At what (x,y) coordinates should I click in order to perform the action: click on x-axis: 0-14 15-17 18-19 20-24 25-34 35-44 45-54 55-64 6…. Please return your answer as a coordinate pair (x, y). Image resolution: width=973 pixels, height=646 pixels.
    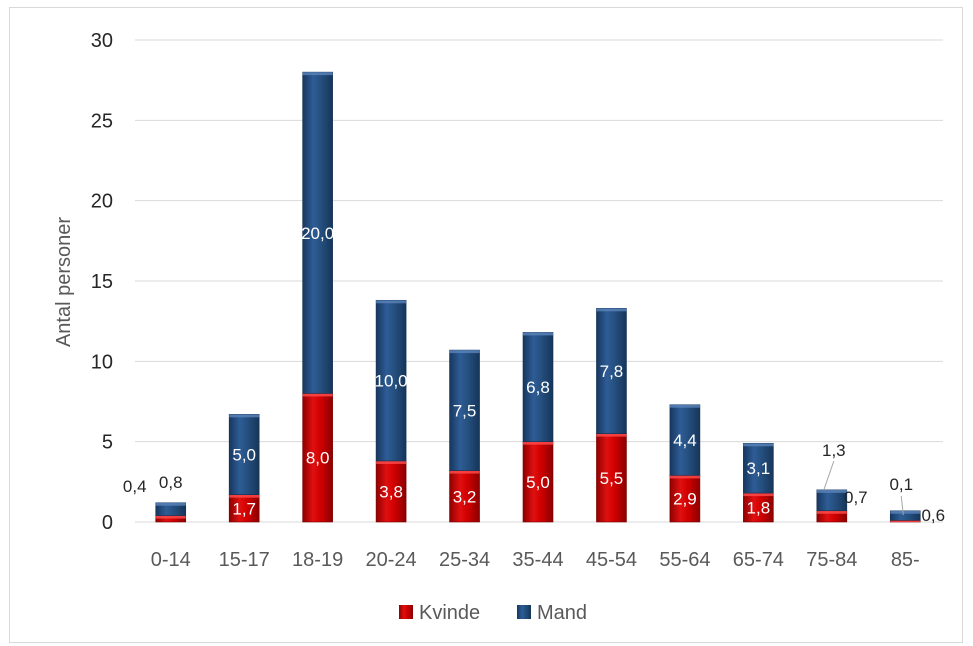
    Looking at the image, I should click on (535, 560).